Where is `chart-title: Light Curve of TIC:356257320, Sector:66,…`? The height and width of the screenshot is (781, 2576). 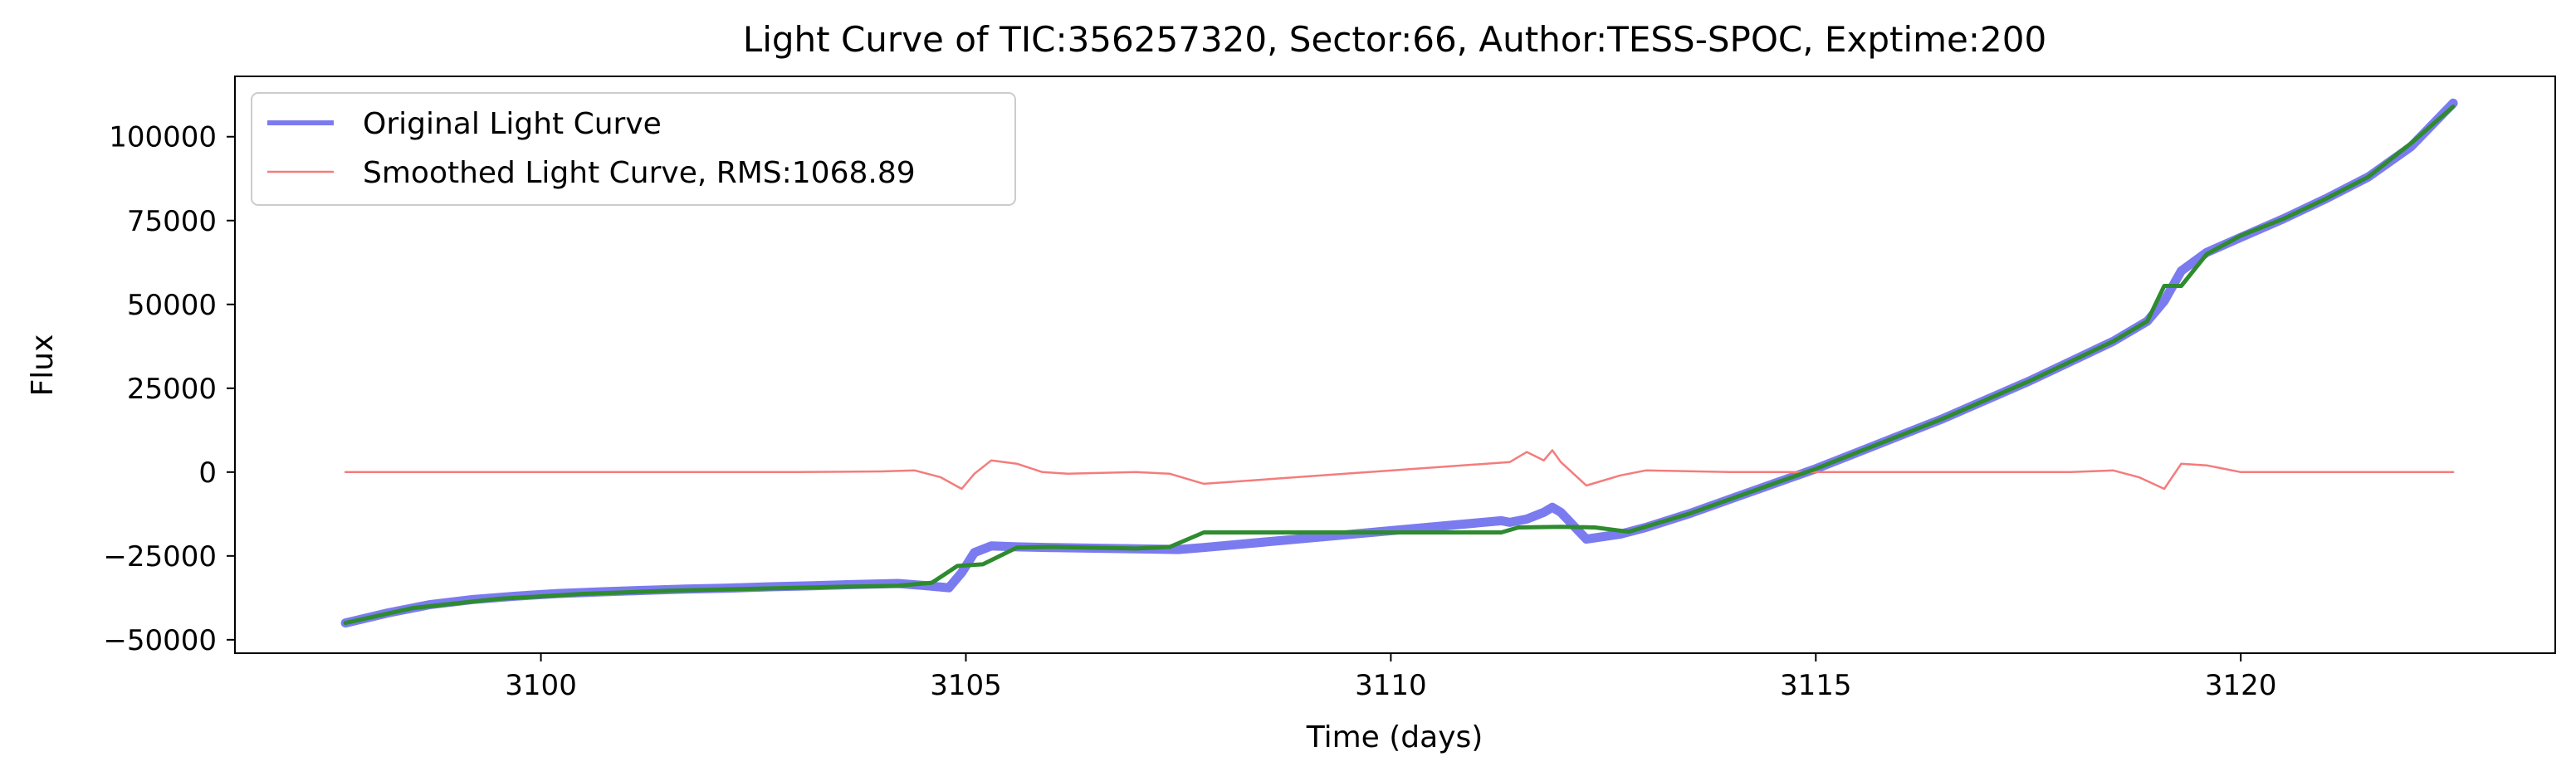 chart-title: Light Curve of TIC:356257320, Sector:66,… is located at coordinates (1394, 39).